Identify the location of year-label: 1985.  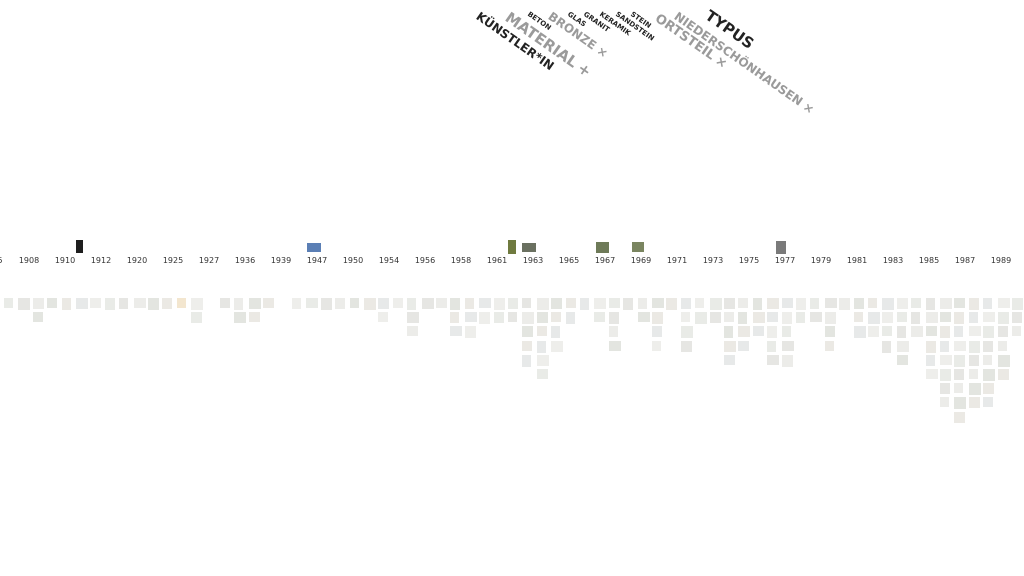
(929, 260).